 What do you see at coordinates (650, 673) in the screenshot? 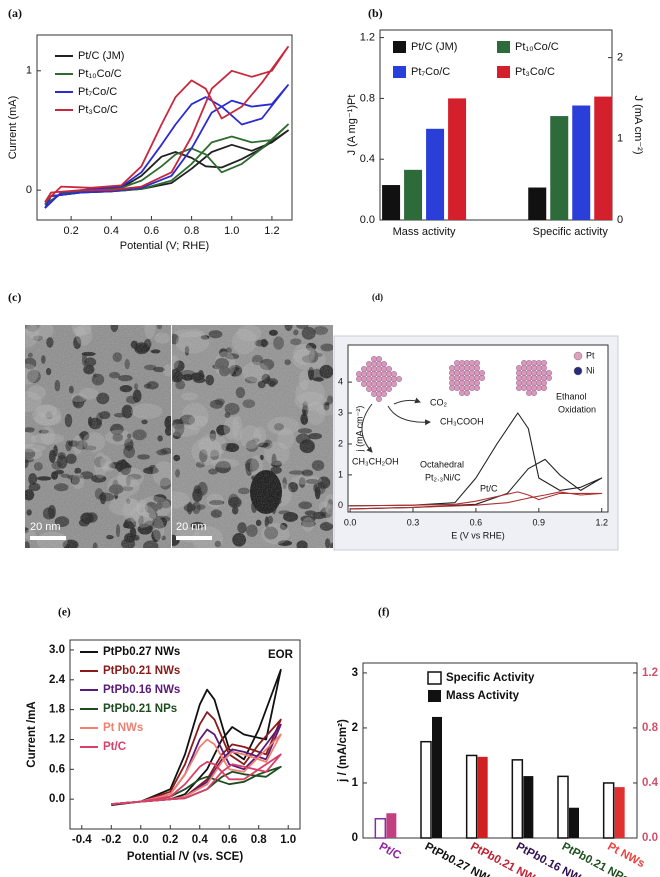
I see `y2-tick-label: 1.2` at bounding box center [650, 673].